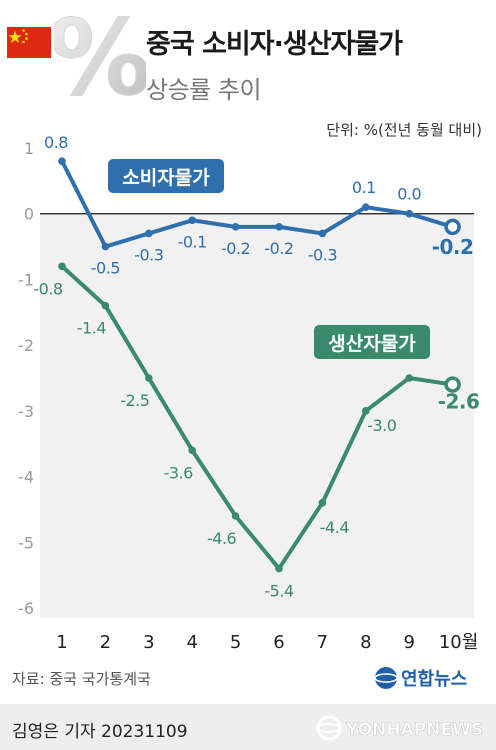 The image size is (496, 750). What do you see at coordinates (408, 642) in the screenshot?
I see `x-tick-label: 9` at bounding box center [408, 642].